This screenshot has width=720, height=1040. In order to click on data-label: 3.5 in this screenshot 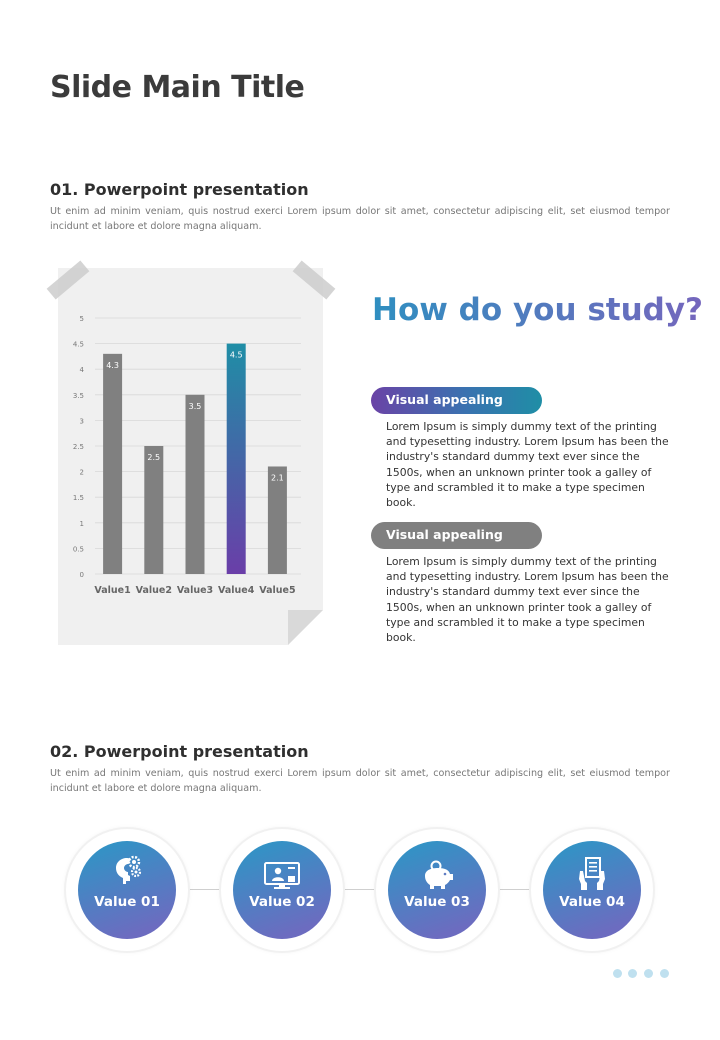, I will do `click(195, 406)`.